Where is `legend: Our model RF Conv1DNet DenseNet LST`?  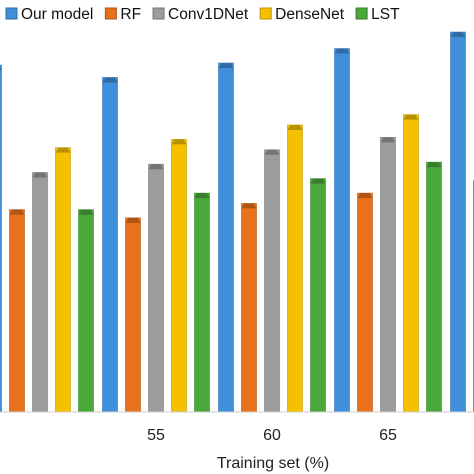
legend: Our model RF Conv1DNet DenseNet LST is located at coordinates (202, 14).